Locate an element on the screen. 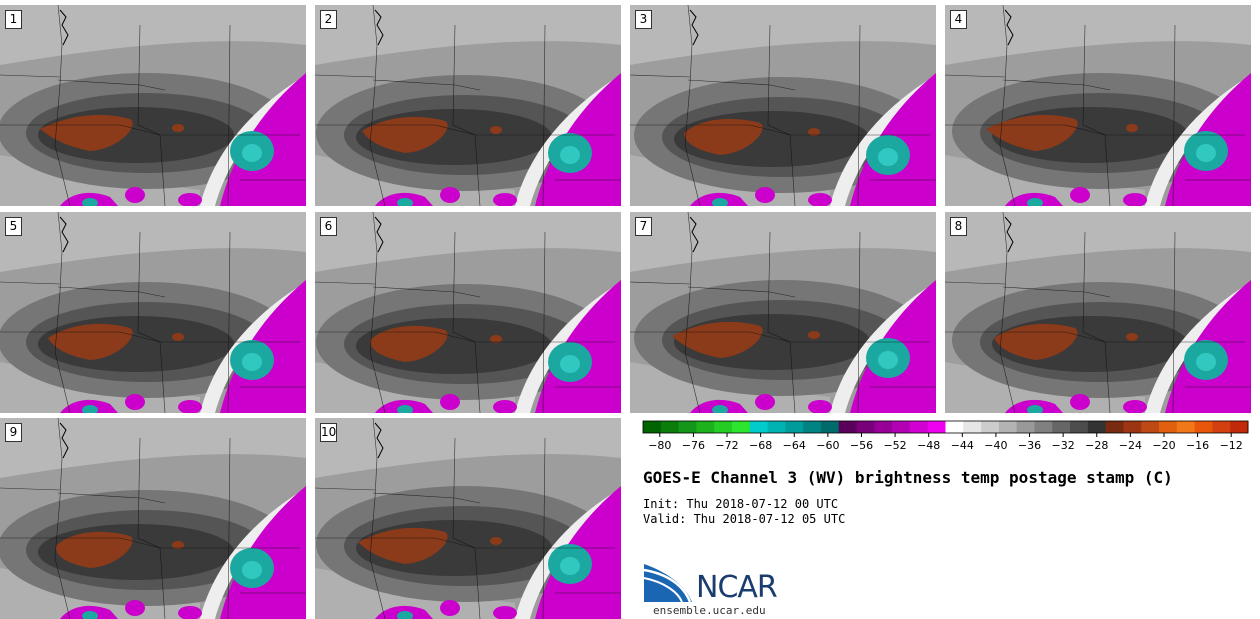 The image size is (1260, 619). postage-stamp-panel-1: 1 is located at coordinates (153, 105).